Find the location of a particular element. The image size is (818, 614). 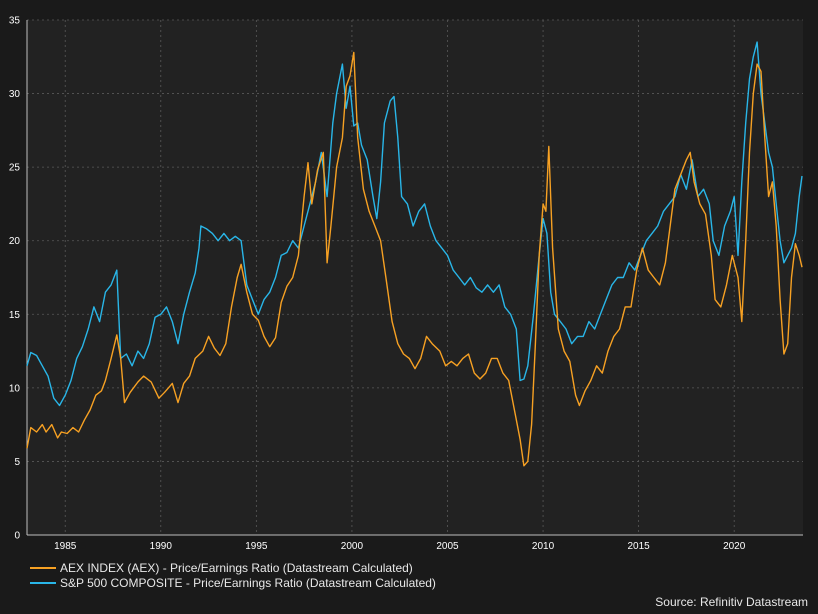

y-tick-label: 15 is located at coordinates (15, 315).